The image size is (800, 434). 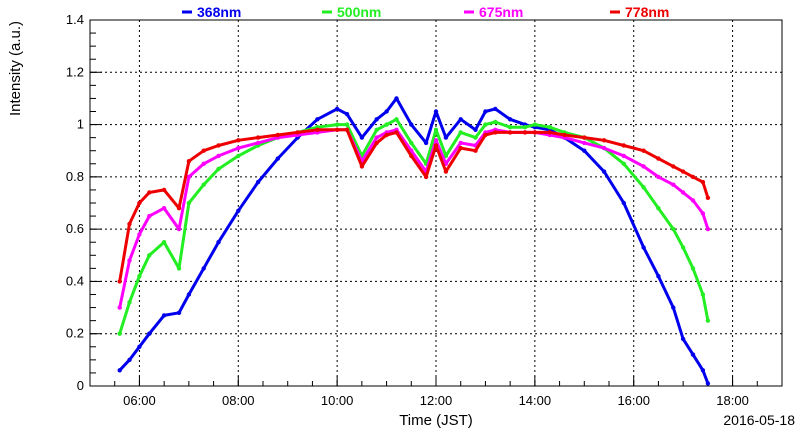 What do you see at coordinates (75, 280) in the screenshot?
I see `y-tick-label: 0.4` at bounding box center [75, 280].